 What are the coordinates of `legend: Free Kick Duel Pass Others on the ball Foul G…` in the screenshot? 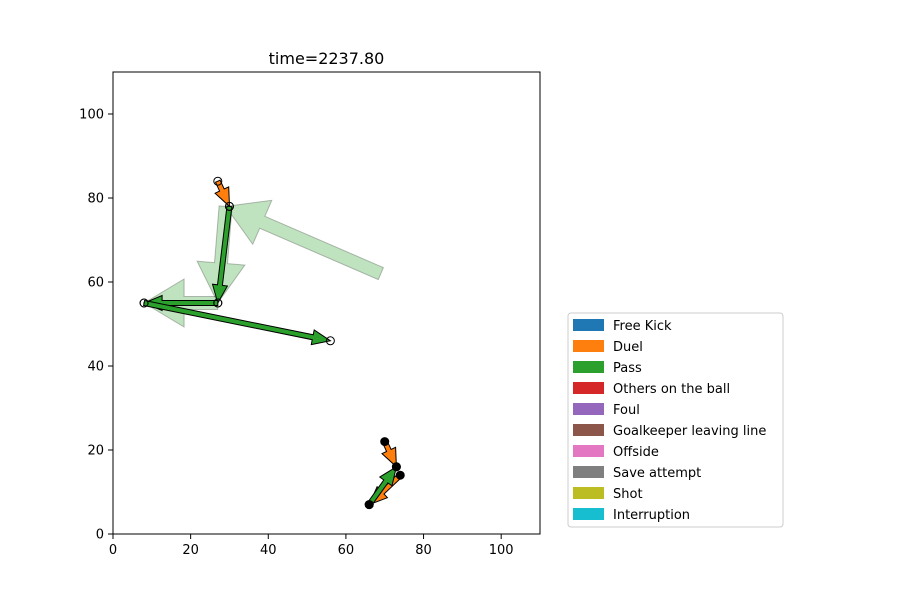 It's located at (675, 420).